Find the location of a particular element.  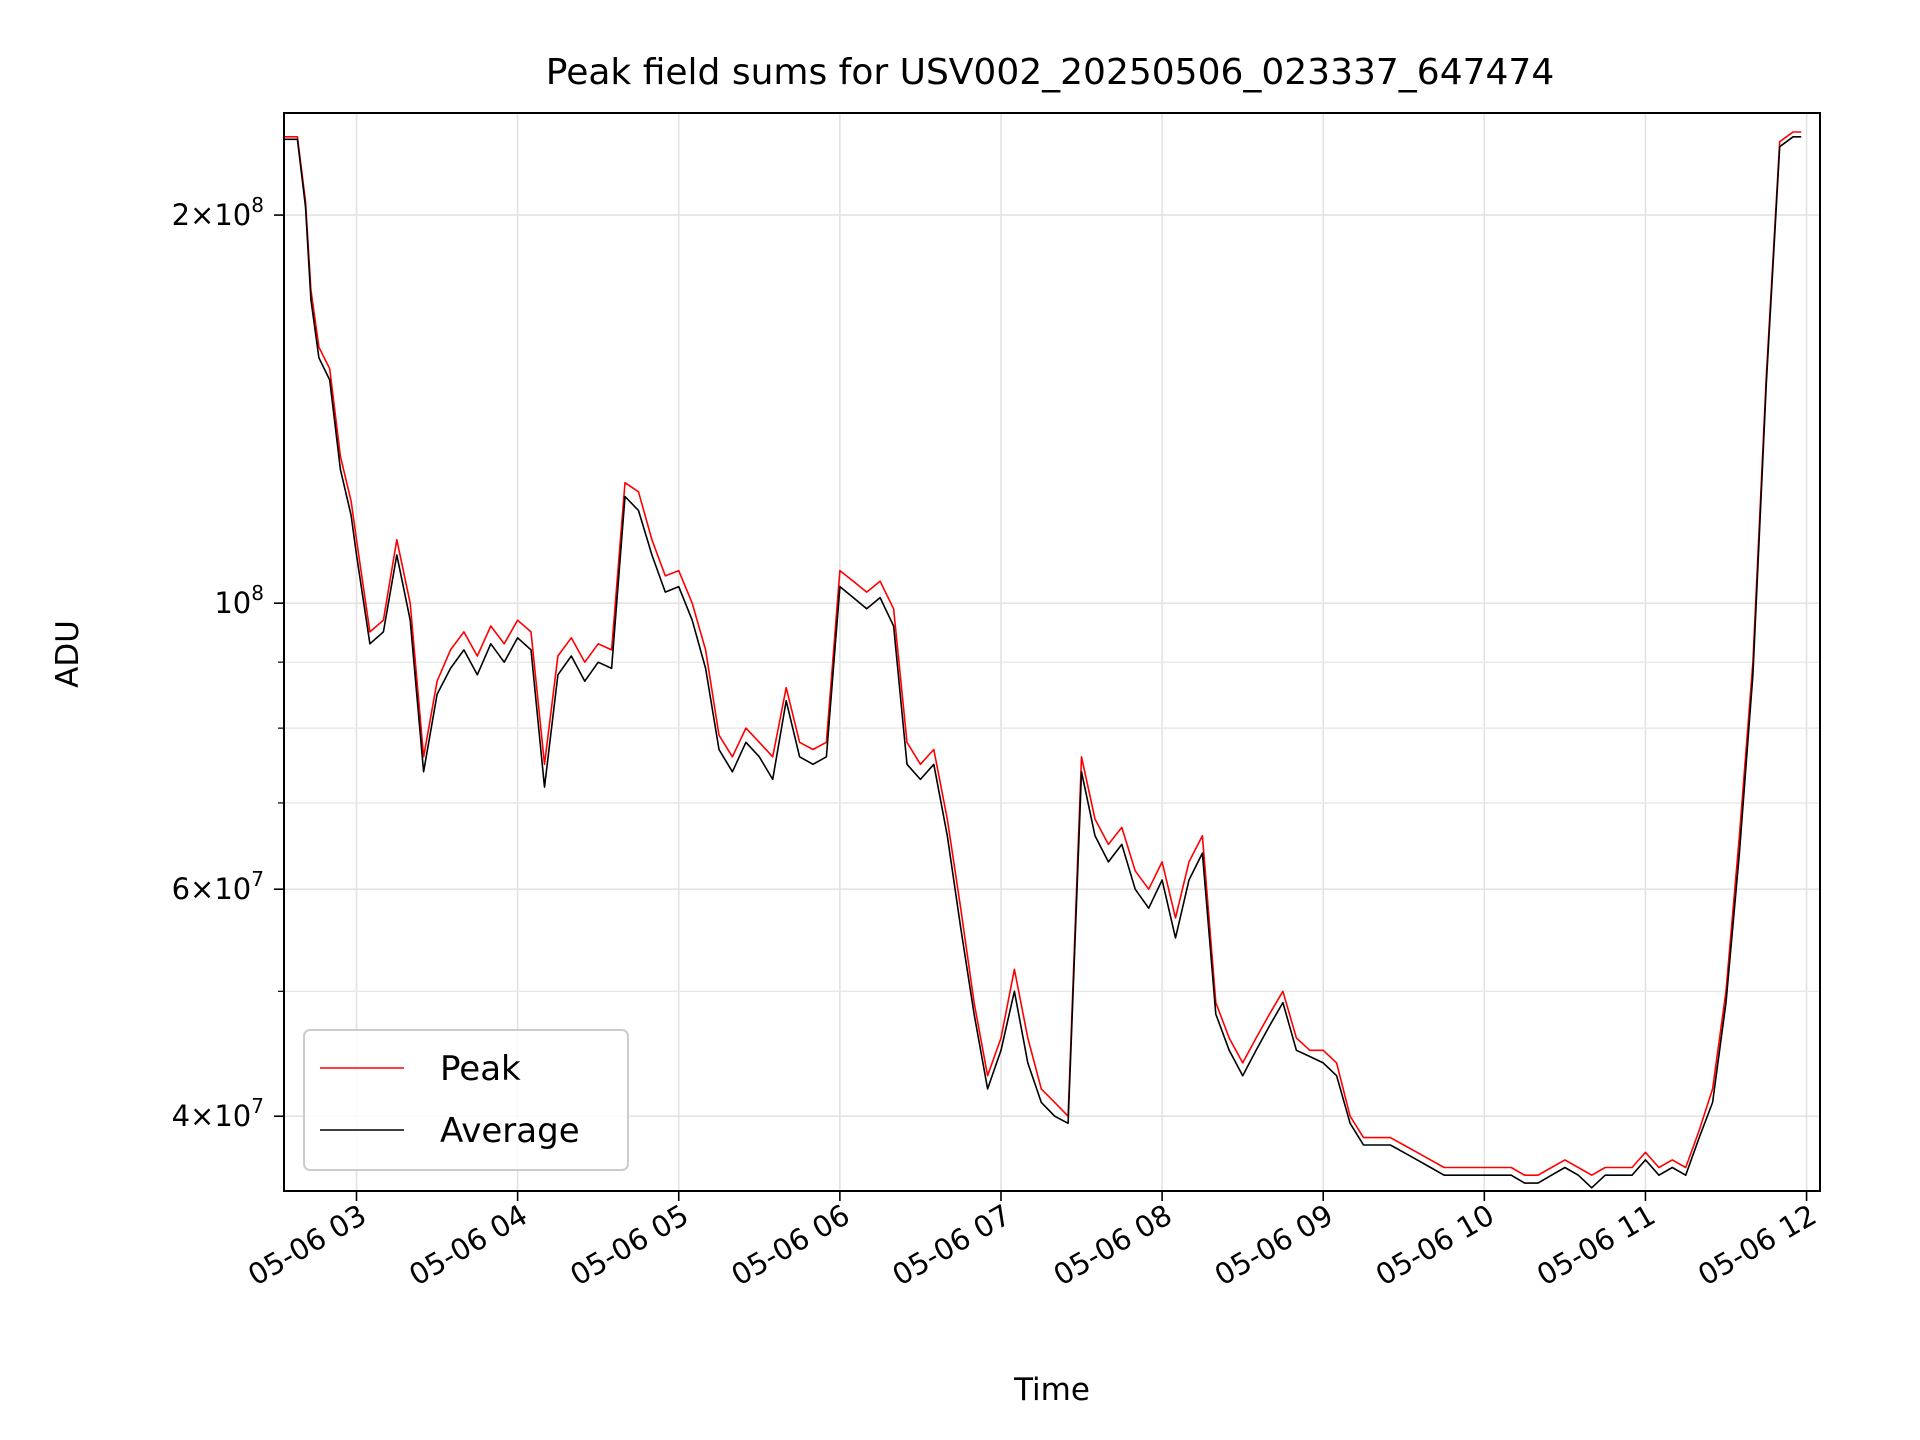

y-tick-label: 108 is located at coordinates (239, 600).